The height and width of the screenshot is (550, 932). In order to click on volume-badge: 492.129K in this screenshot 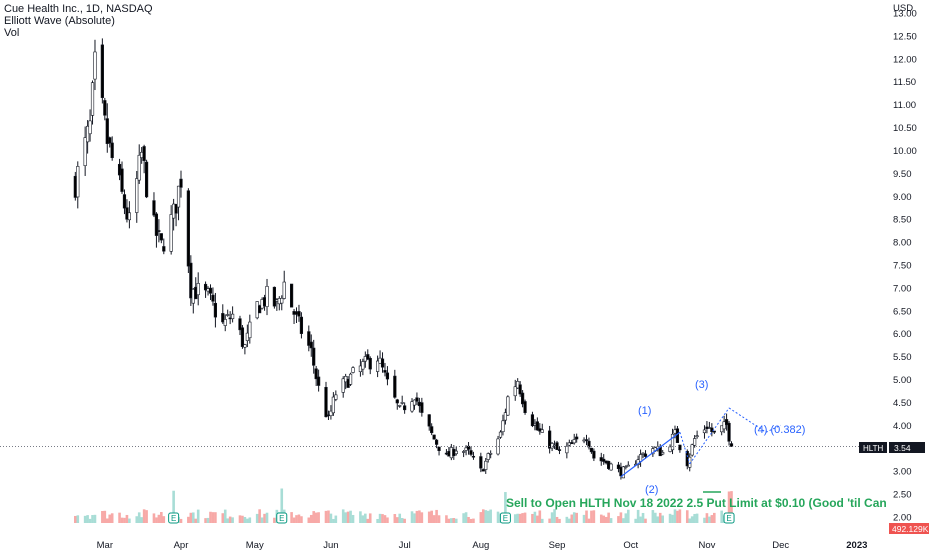, I will do `click(909, 528)`.